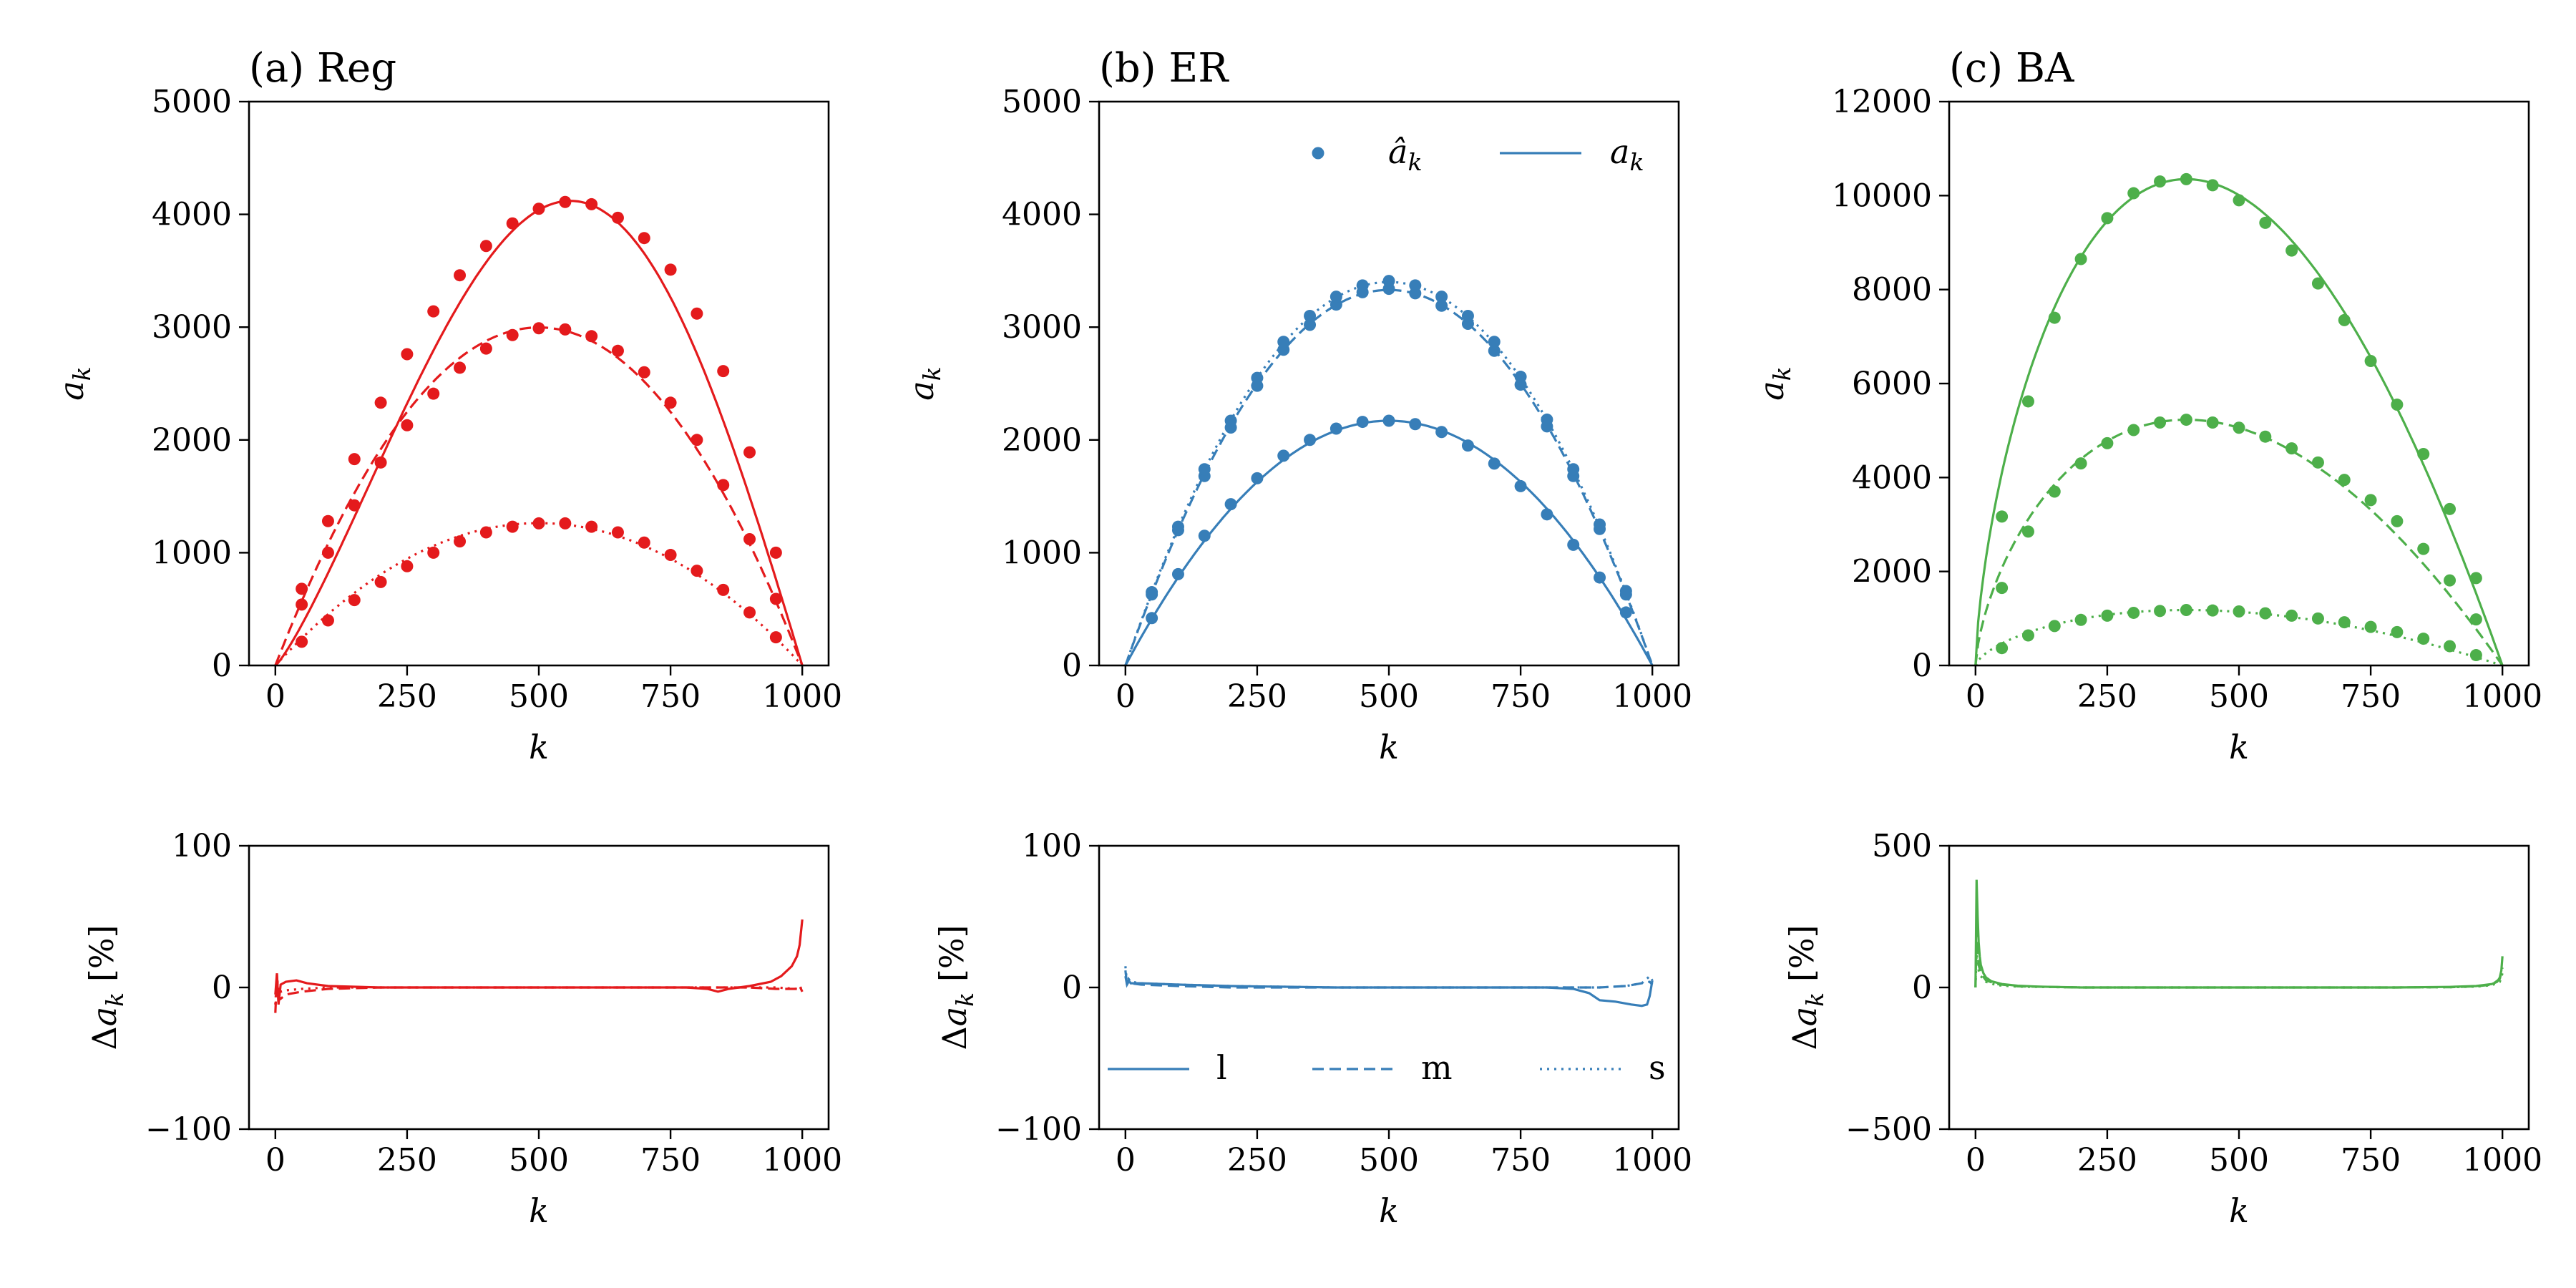 The width and height of the screenshot is (2576, 1288). Describe the element at coordinates (1888, 1129) in the screenshot. I see `y-tick-label: −500` at that location.